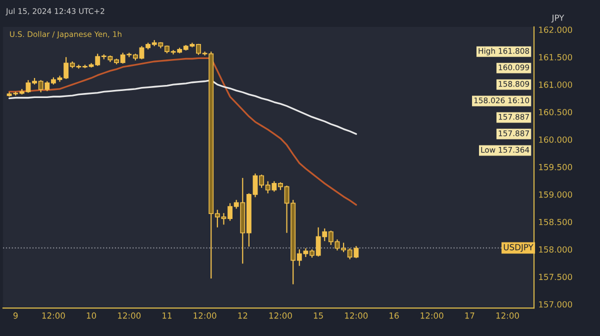 The height and width of the screenshot is (336, 600). Describe the element at coordinates (519, 248) in the screenshot. I see `ref-line-label: USDJPY` at that location.